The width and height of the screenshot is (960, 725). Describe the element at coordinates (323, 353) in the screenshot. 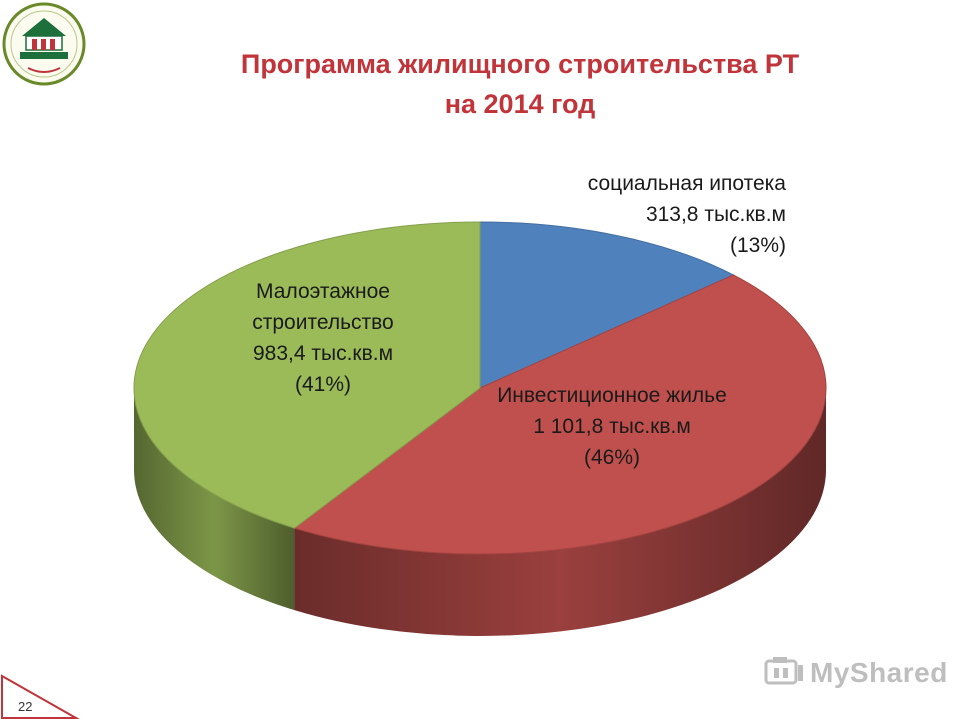

I see `pie-label-2-line-2: 983,4 тыс.кв.м` at that location.